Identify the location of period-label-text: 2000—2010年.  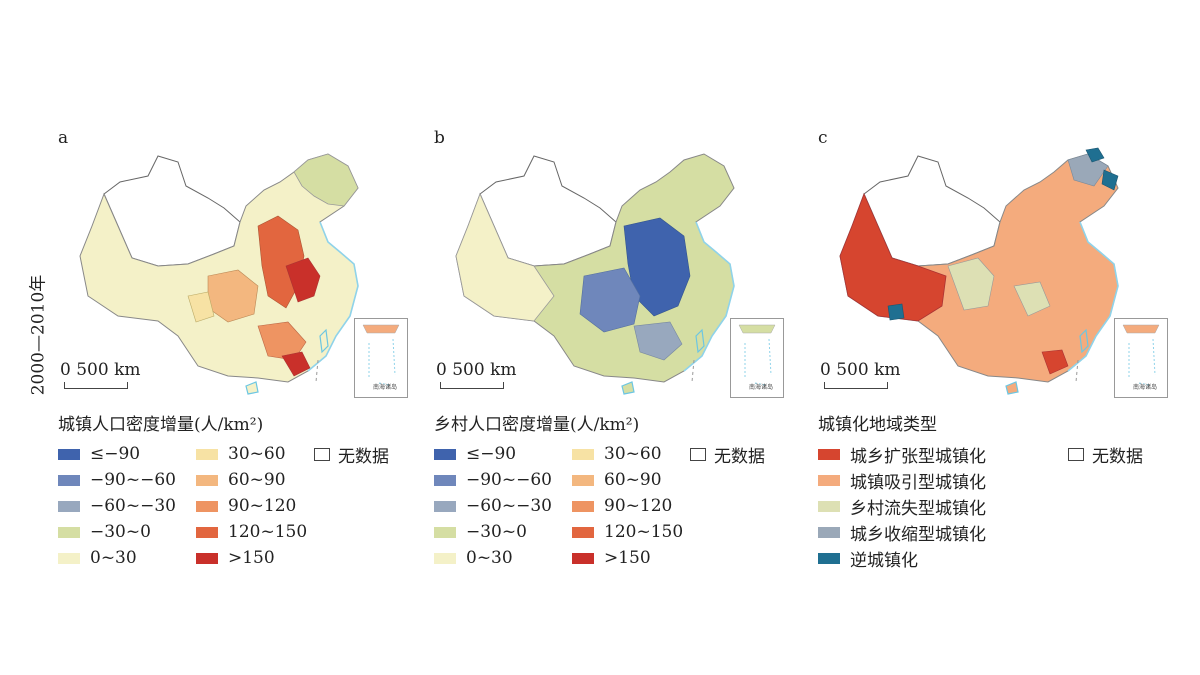
(38, 335).